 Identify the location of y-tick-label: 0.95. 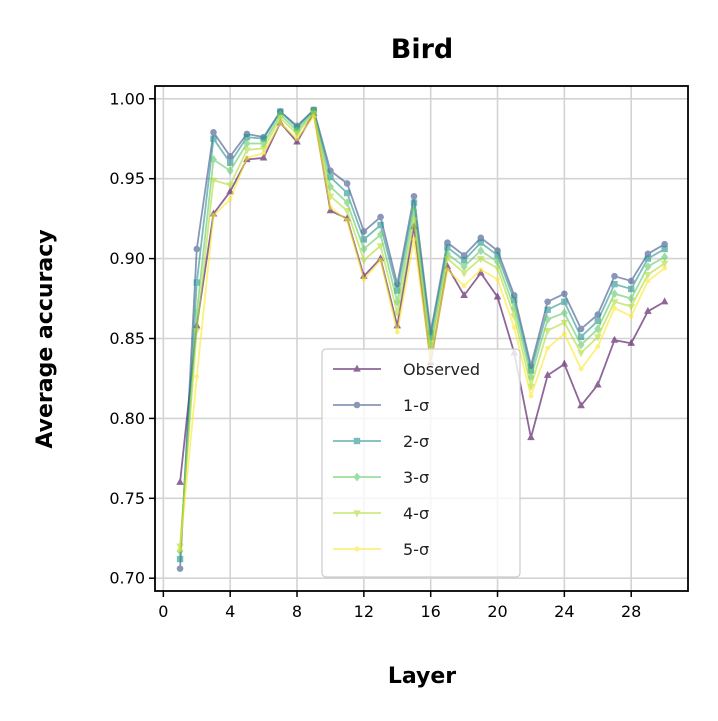
(127, 178).